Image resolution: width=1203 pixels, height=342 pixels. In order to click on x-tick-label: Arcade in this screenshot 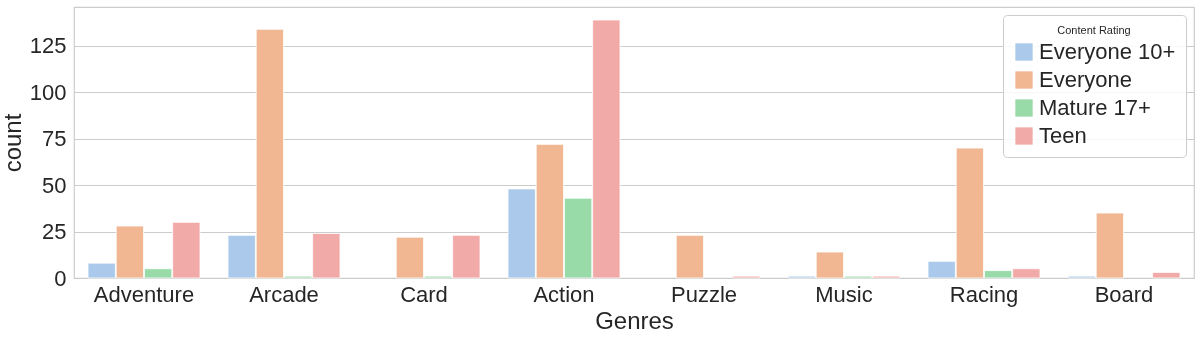, I will do `click(284, 294)`.